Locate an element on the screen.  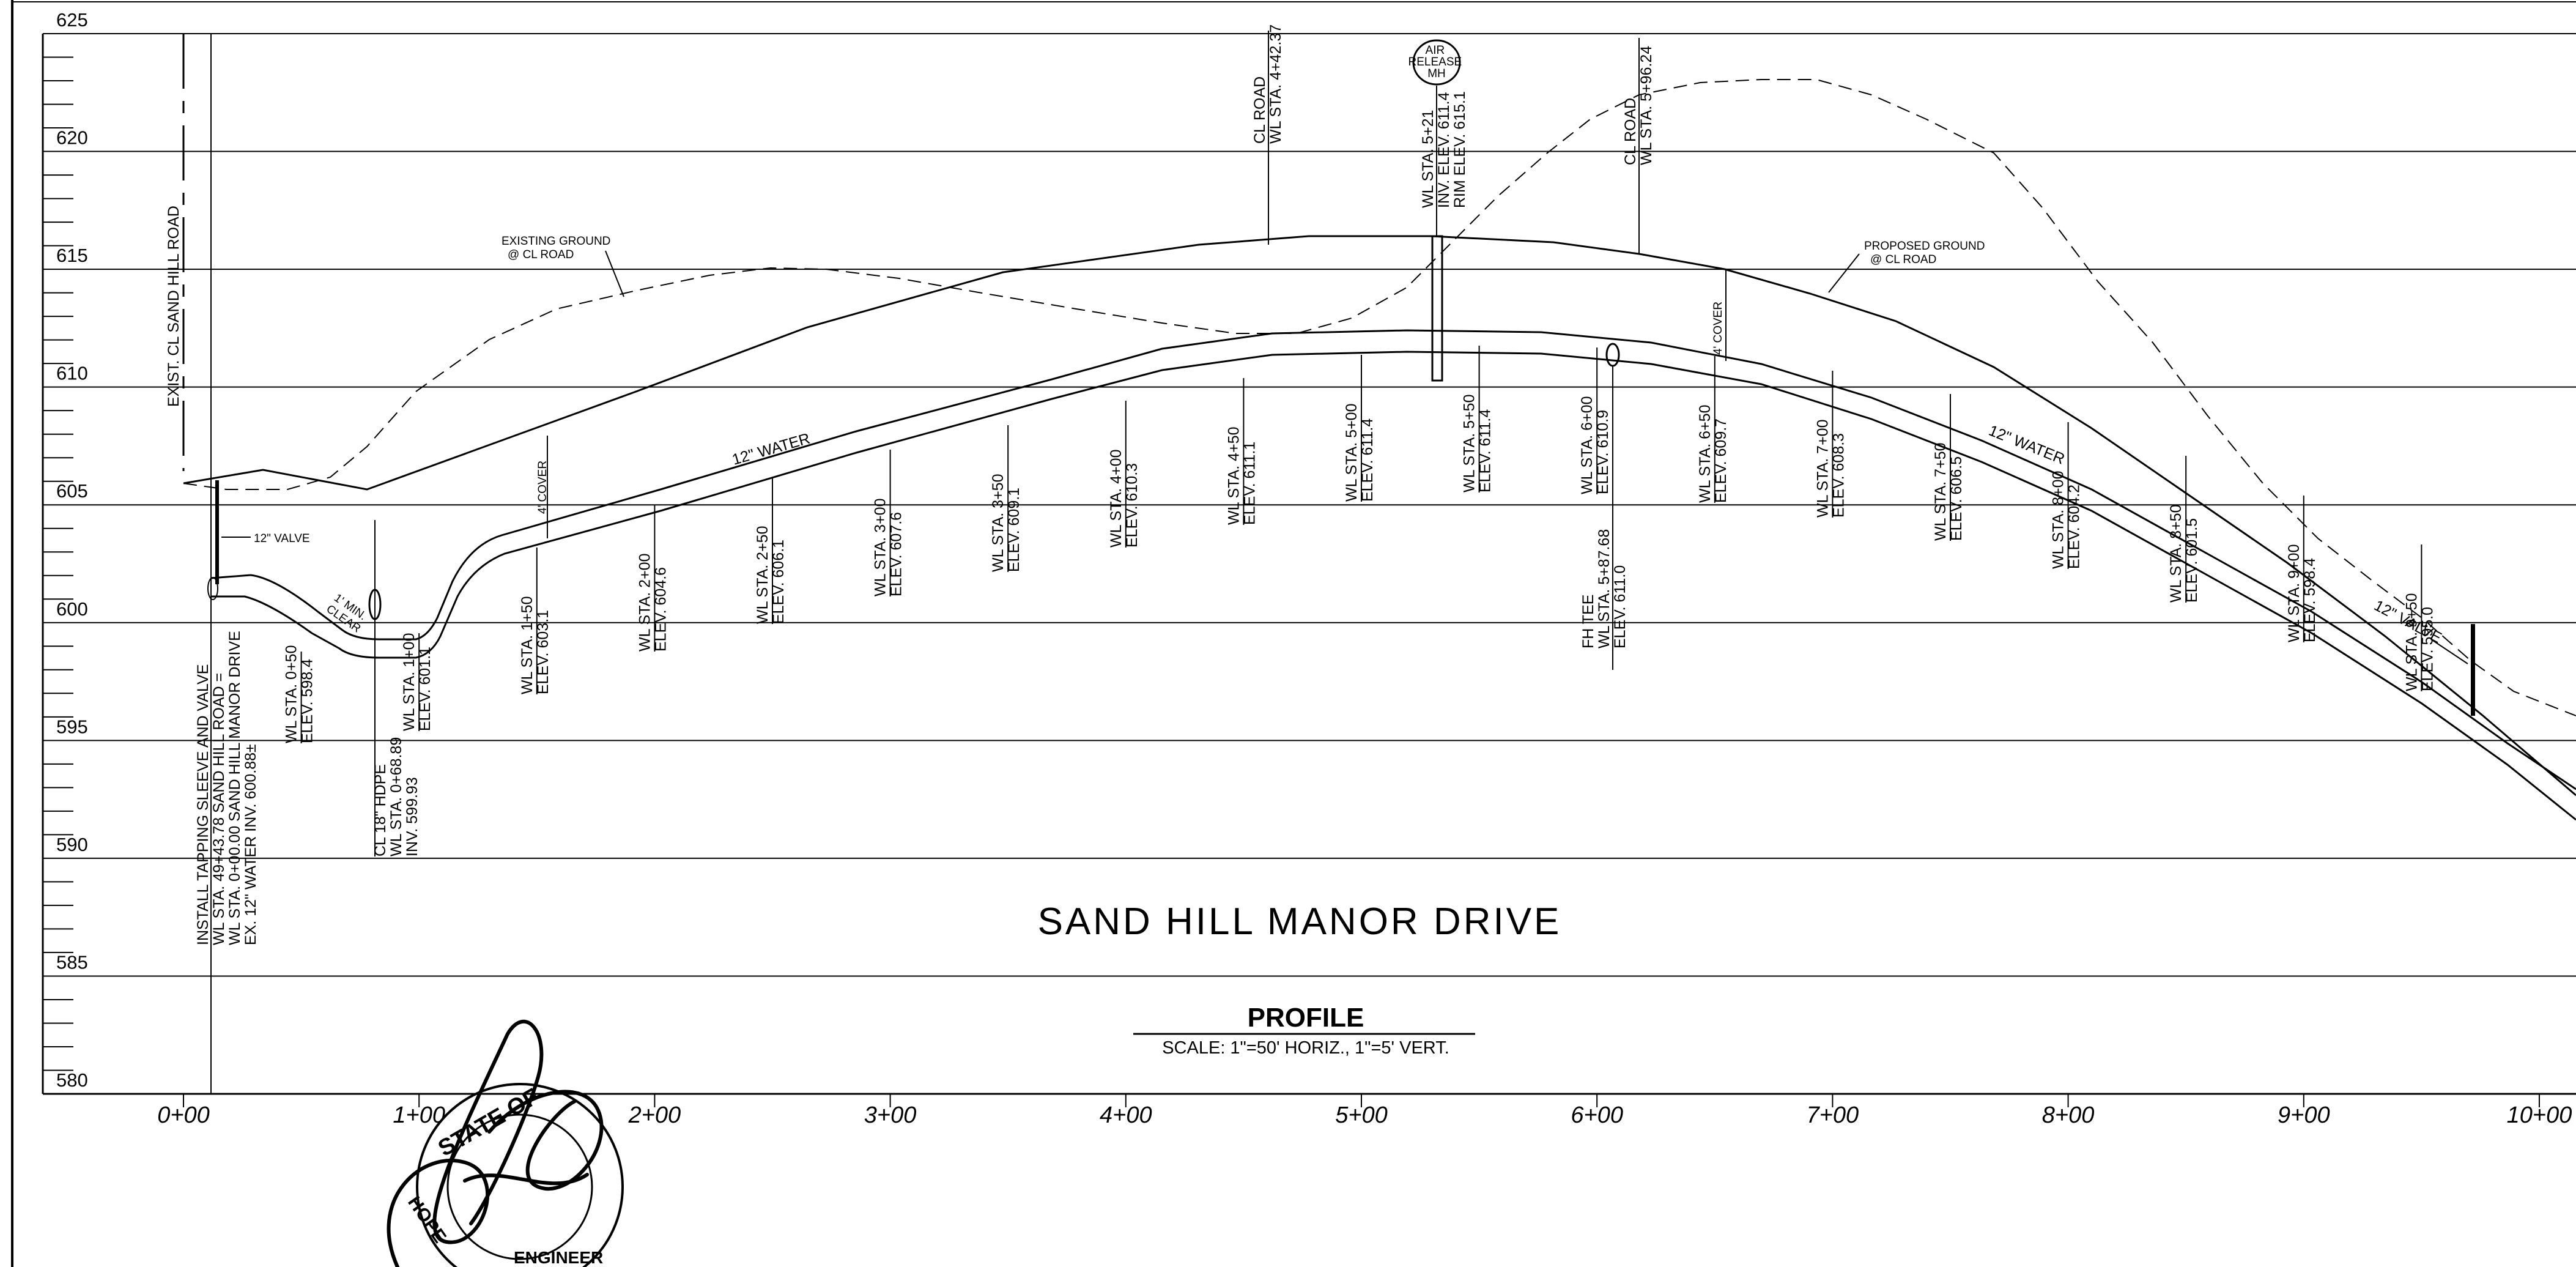
cover-label-left: 4' COVER is located at coordinates (542, 487).